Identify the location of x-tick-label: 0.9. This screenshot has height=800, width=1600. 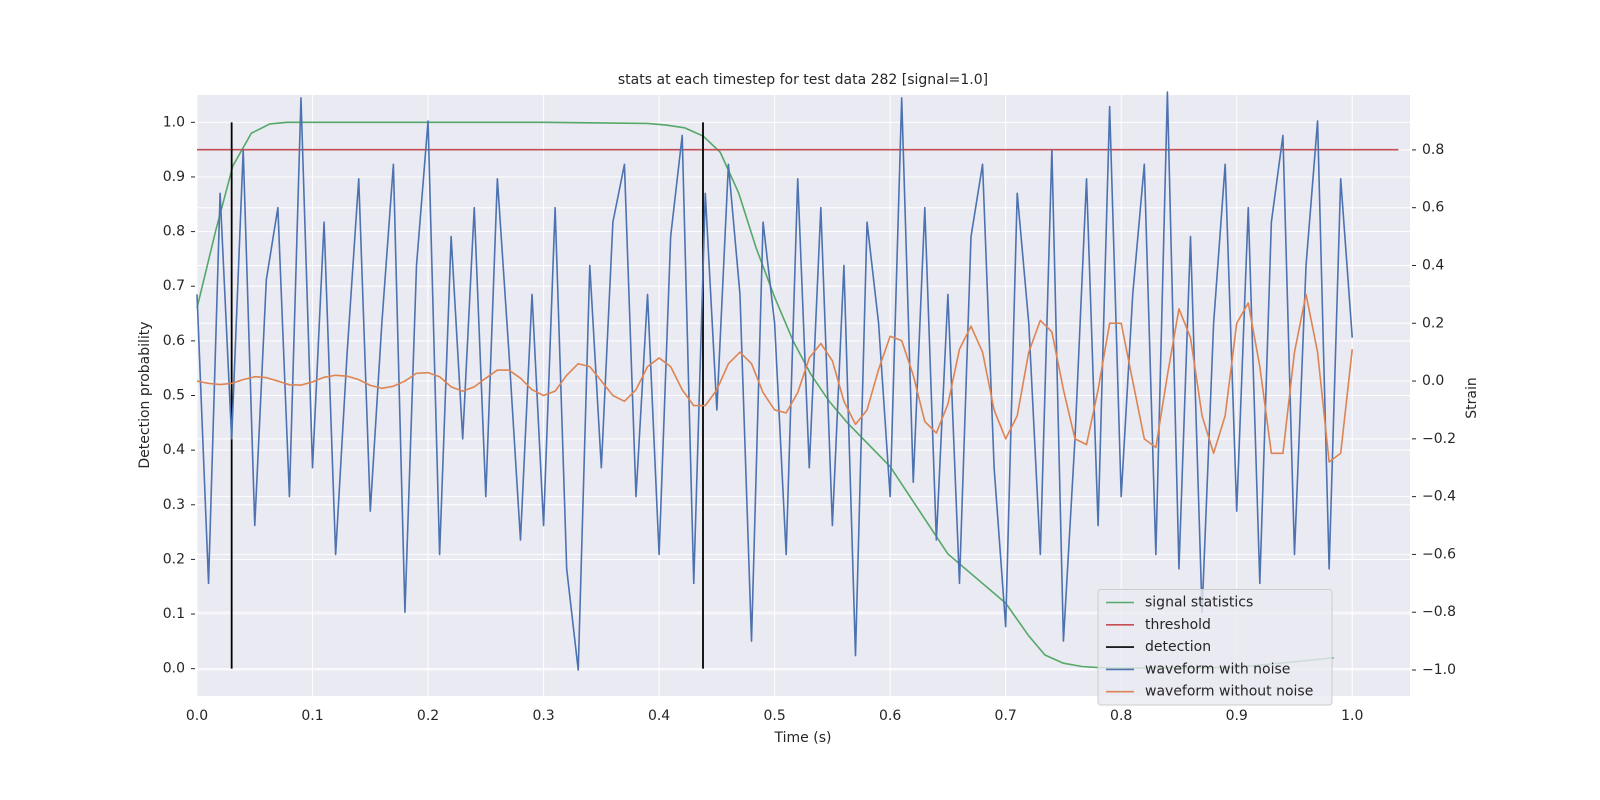
(1237, 716).